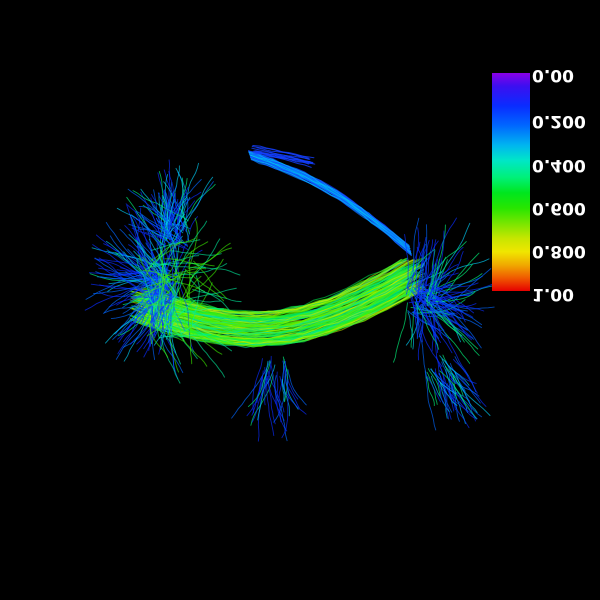 This screenshot has height=600, width=600. Describe the element at coordinates (553, 75) in the screenshot. I see `colorbar-tick-0: 0.00` at that location.